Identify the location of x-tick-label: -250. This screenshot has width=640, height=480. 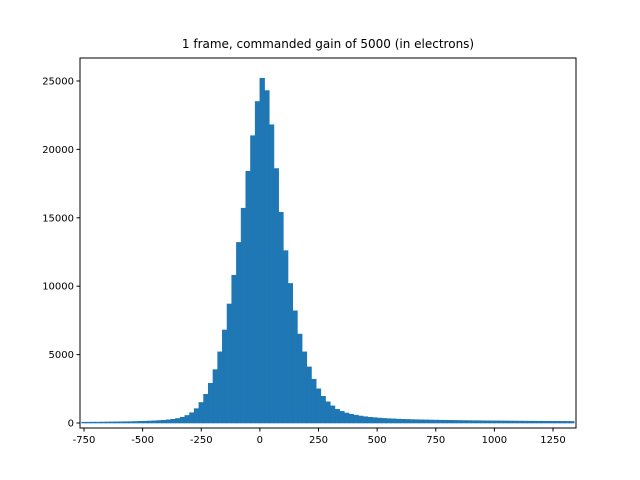
(201, 440).